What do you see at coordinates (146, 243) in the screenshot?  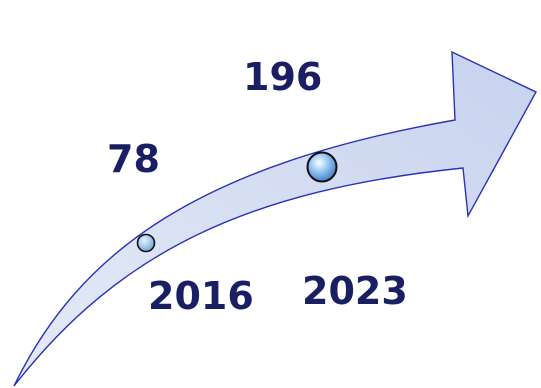 I see `data-point-marker-2016` at bounding box center [146, 243].